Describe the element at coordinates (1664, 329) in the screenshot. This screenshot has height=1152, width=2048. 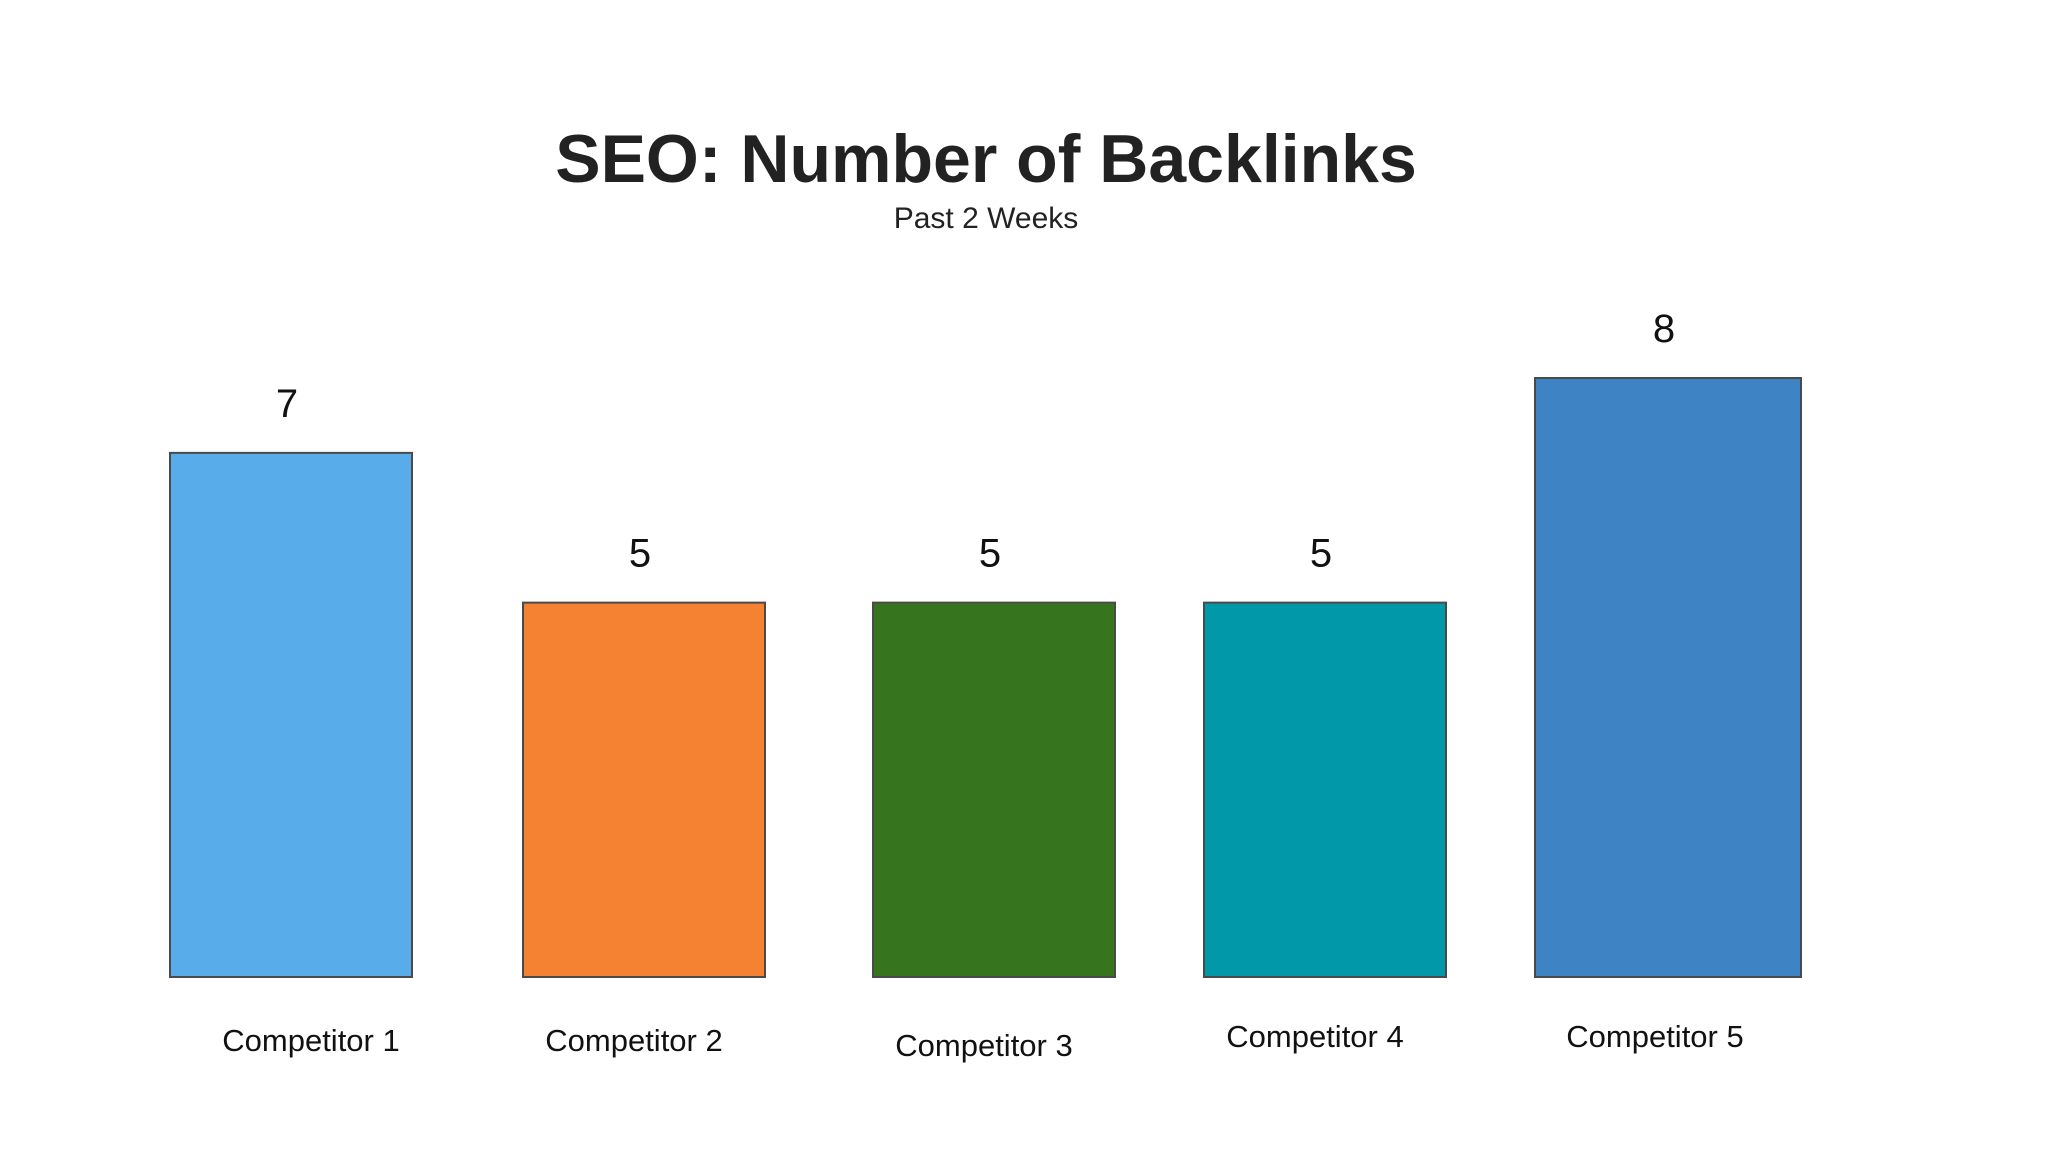
I see `value-label-5: 8` at that location.